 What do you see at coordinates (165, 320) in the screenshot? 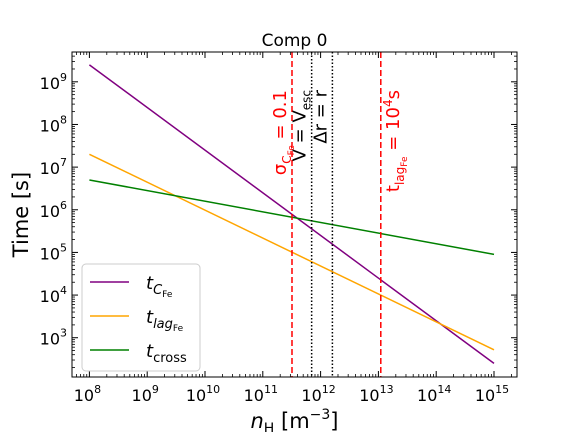
I see `legend-label-1: tlagFe` at bounding box center [165, 320].